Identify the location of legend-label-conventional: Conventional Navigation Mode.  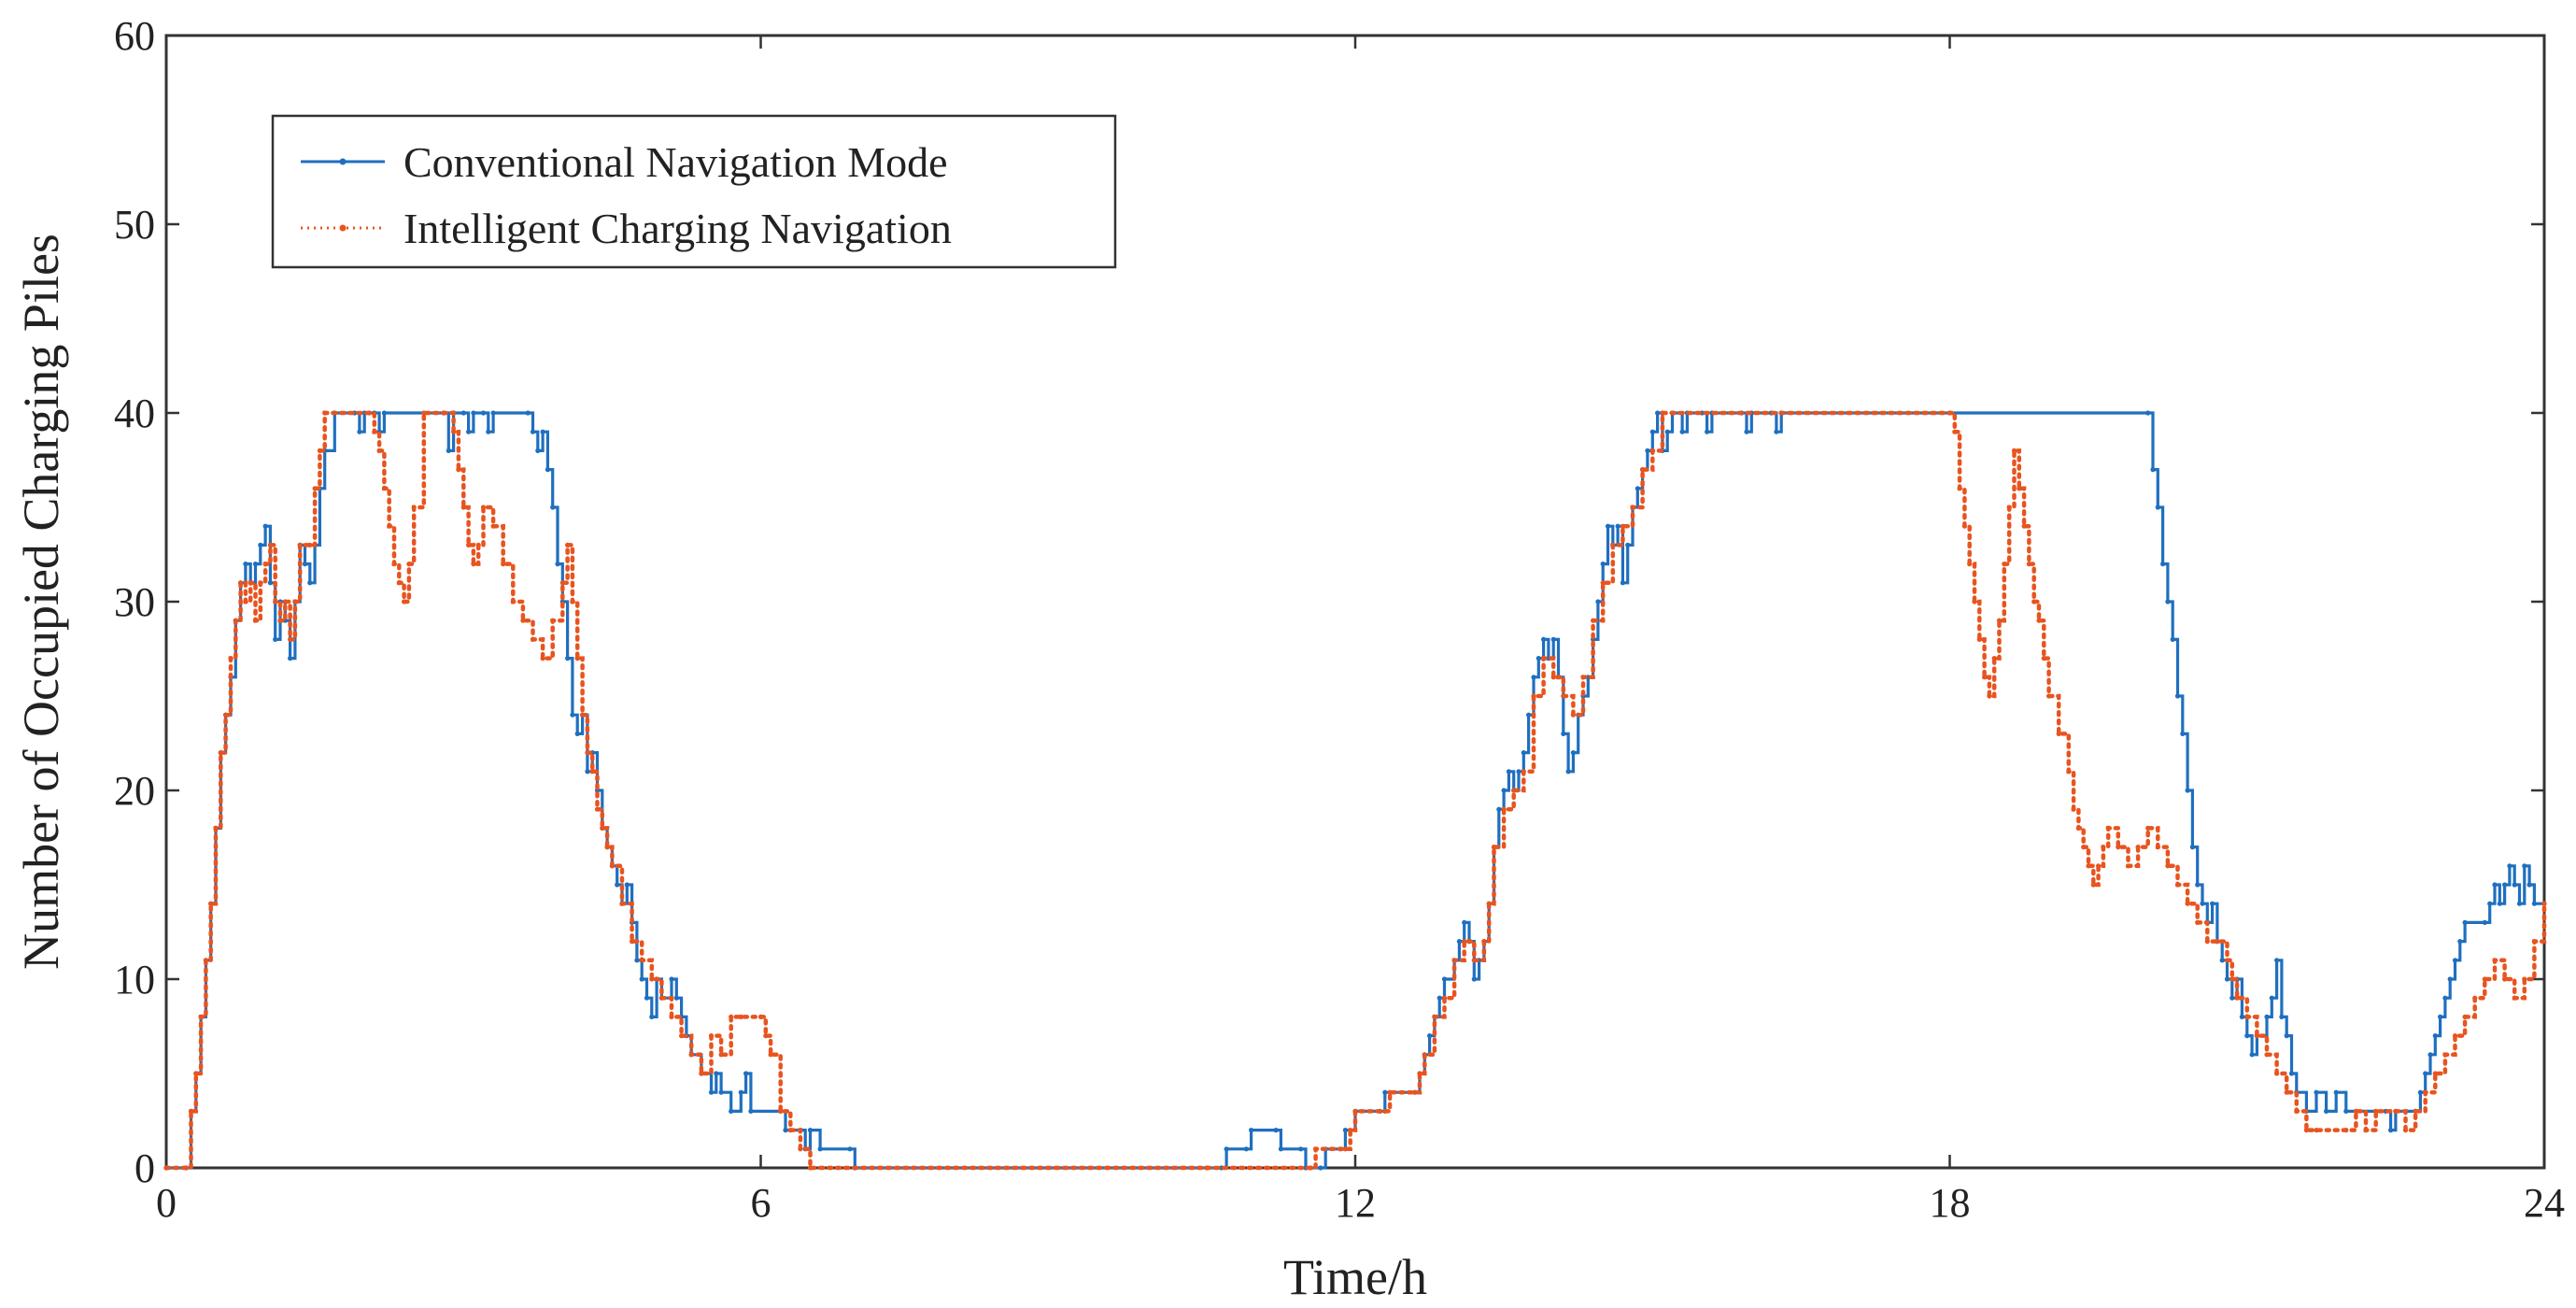
(675, 162).